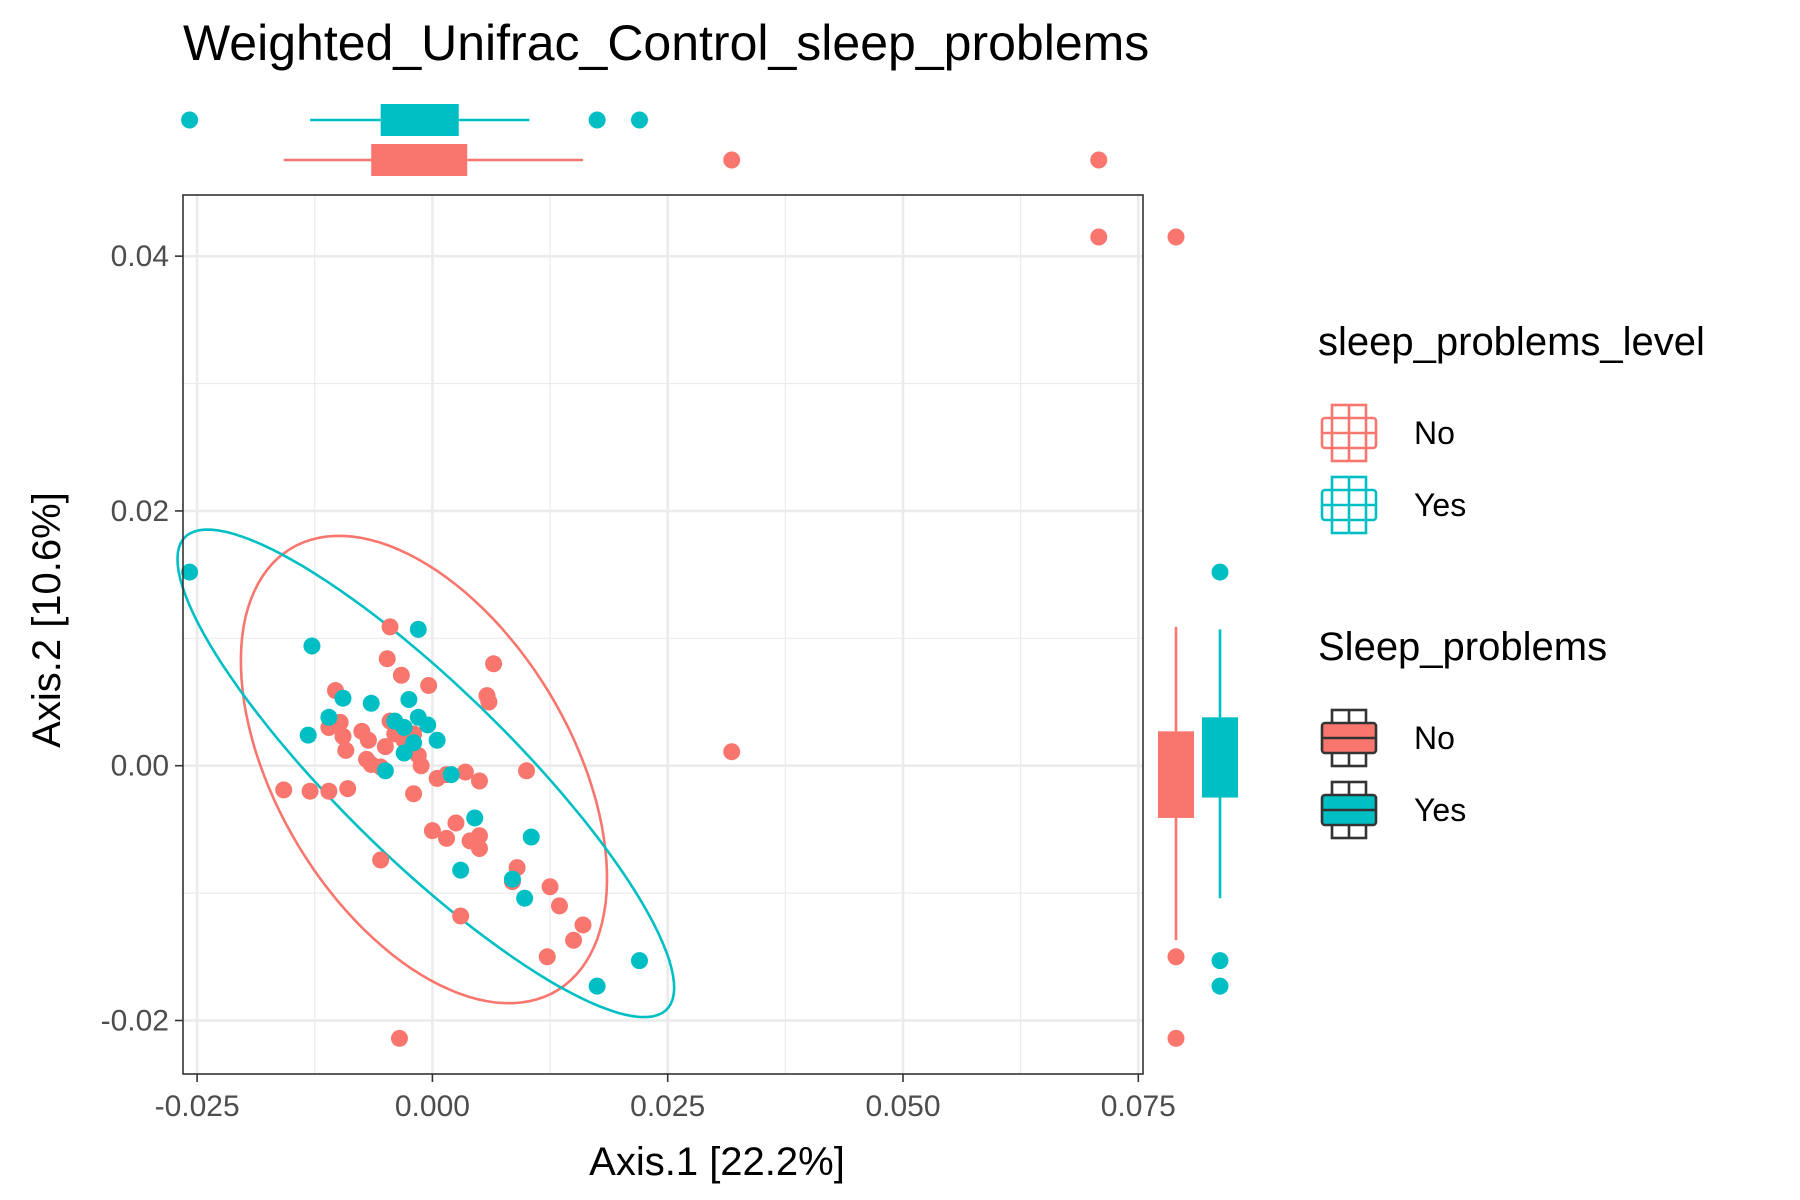 This screenshot has height=1200, width=1800. I want to click on x-tick-label: 0.050, so click(902, 1106).